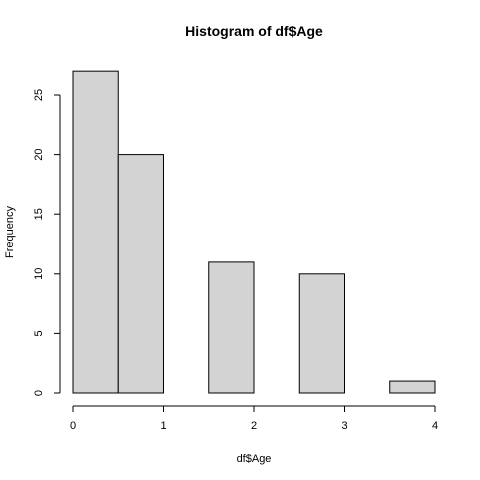 The image size is (480, 480). Describe the element at coordinates (254, 418) in the screenshot. I see `x-axis: 0 1 2 3 4` at that location.